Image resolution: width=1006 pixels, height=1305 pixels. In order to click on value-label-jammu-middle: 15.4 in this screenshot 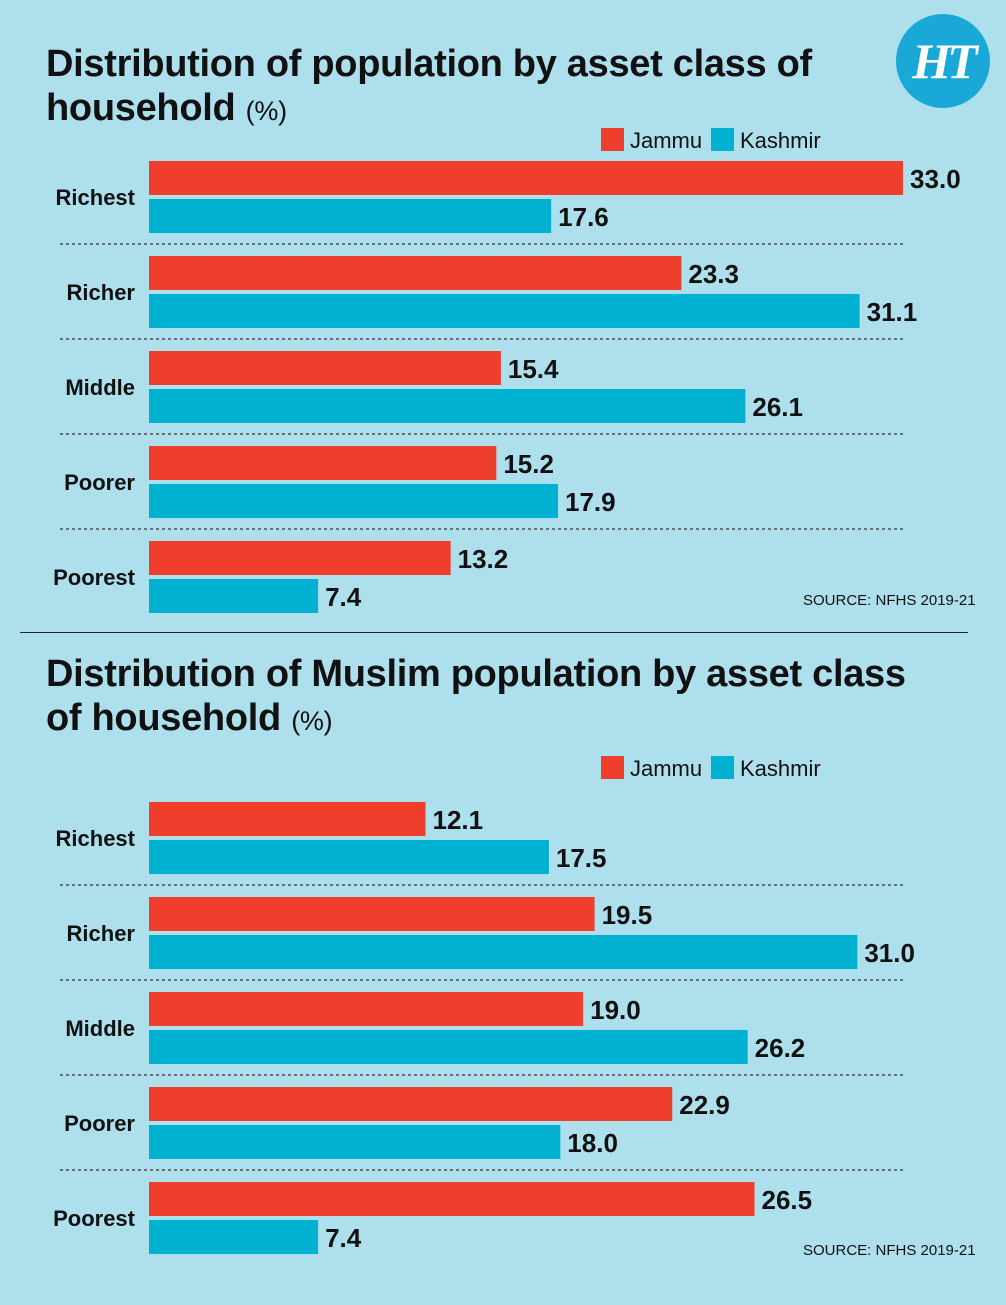, I will do `click(533, 369)`.